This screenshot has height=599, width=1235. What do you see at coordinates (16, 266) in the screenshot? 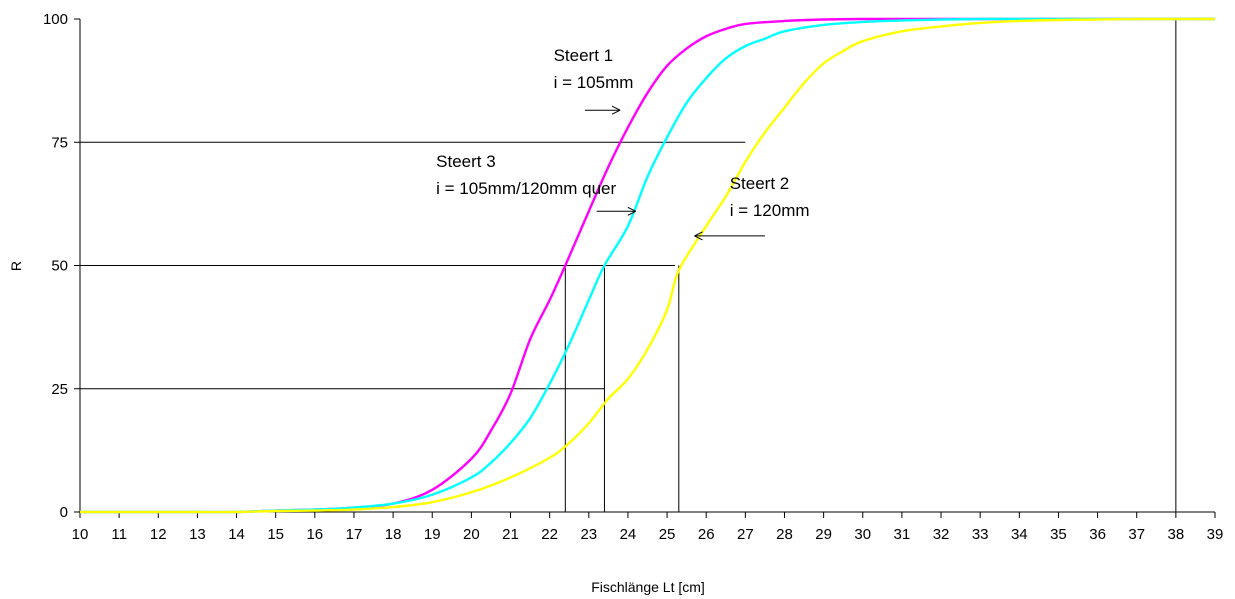
I see `y-axis-title: R` at bounding box center [16, 266].